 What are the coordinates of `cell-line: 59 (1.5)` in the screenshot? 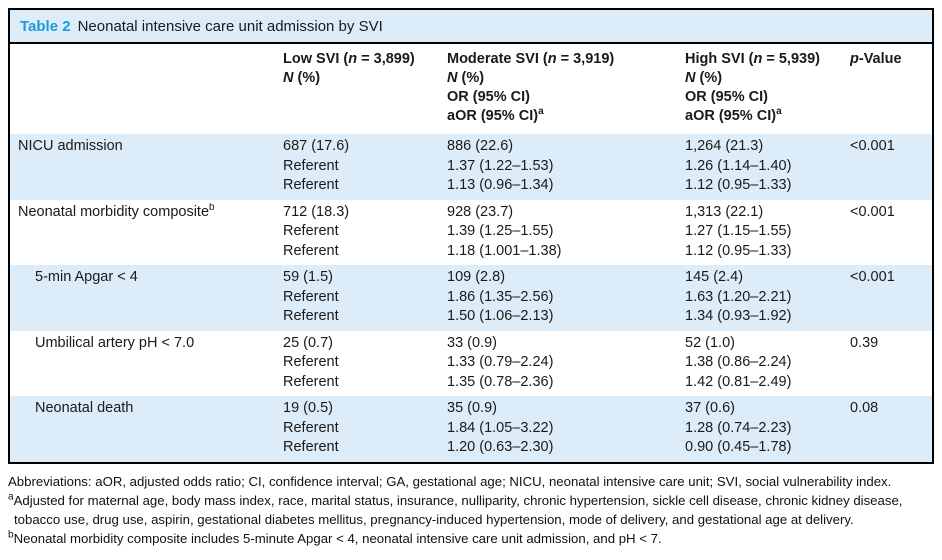 It's located at (308, 277).